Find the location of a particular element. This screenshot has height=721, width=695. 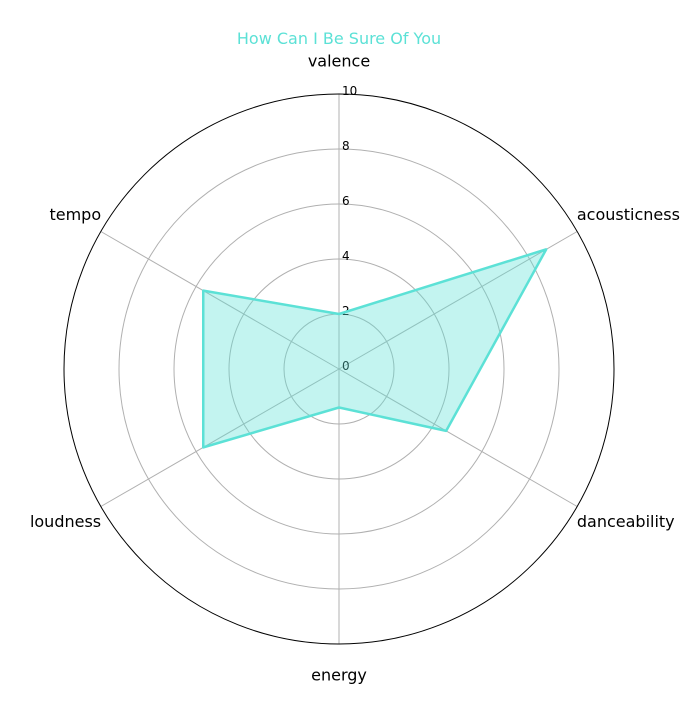

axis-label-tempo: tempo is located at coordinates (75, 214).